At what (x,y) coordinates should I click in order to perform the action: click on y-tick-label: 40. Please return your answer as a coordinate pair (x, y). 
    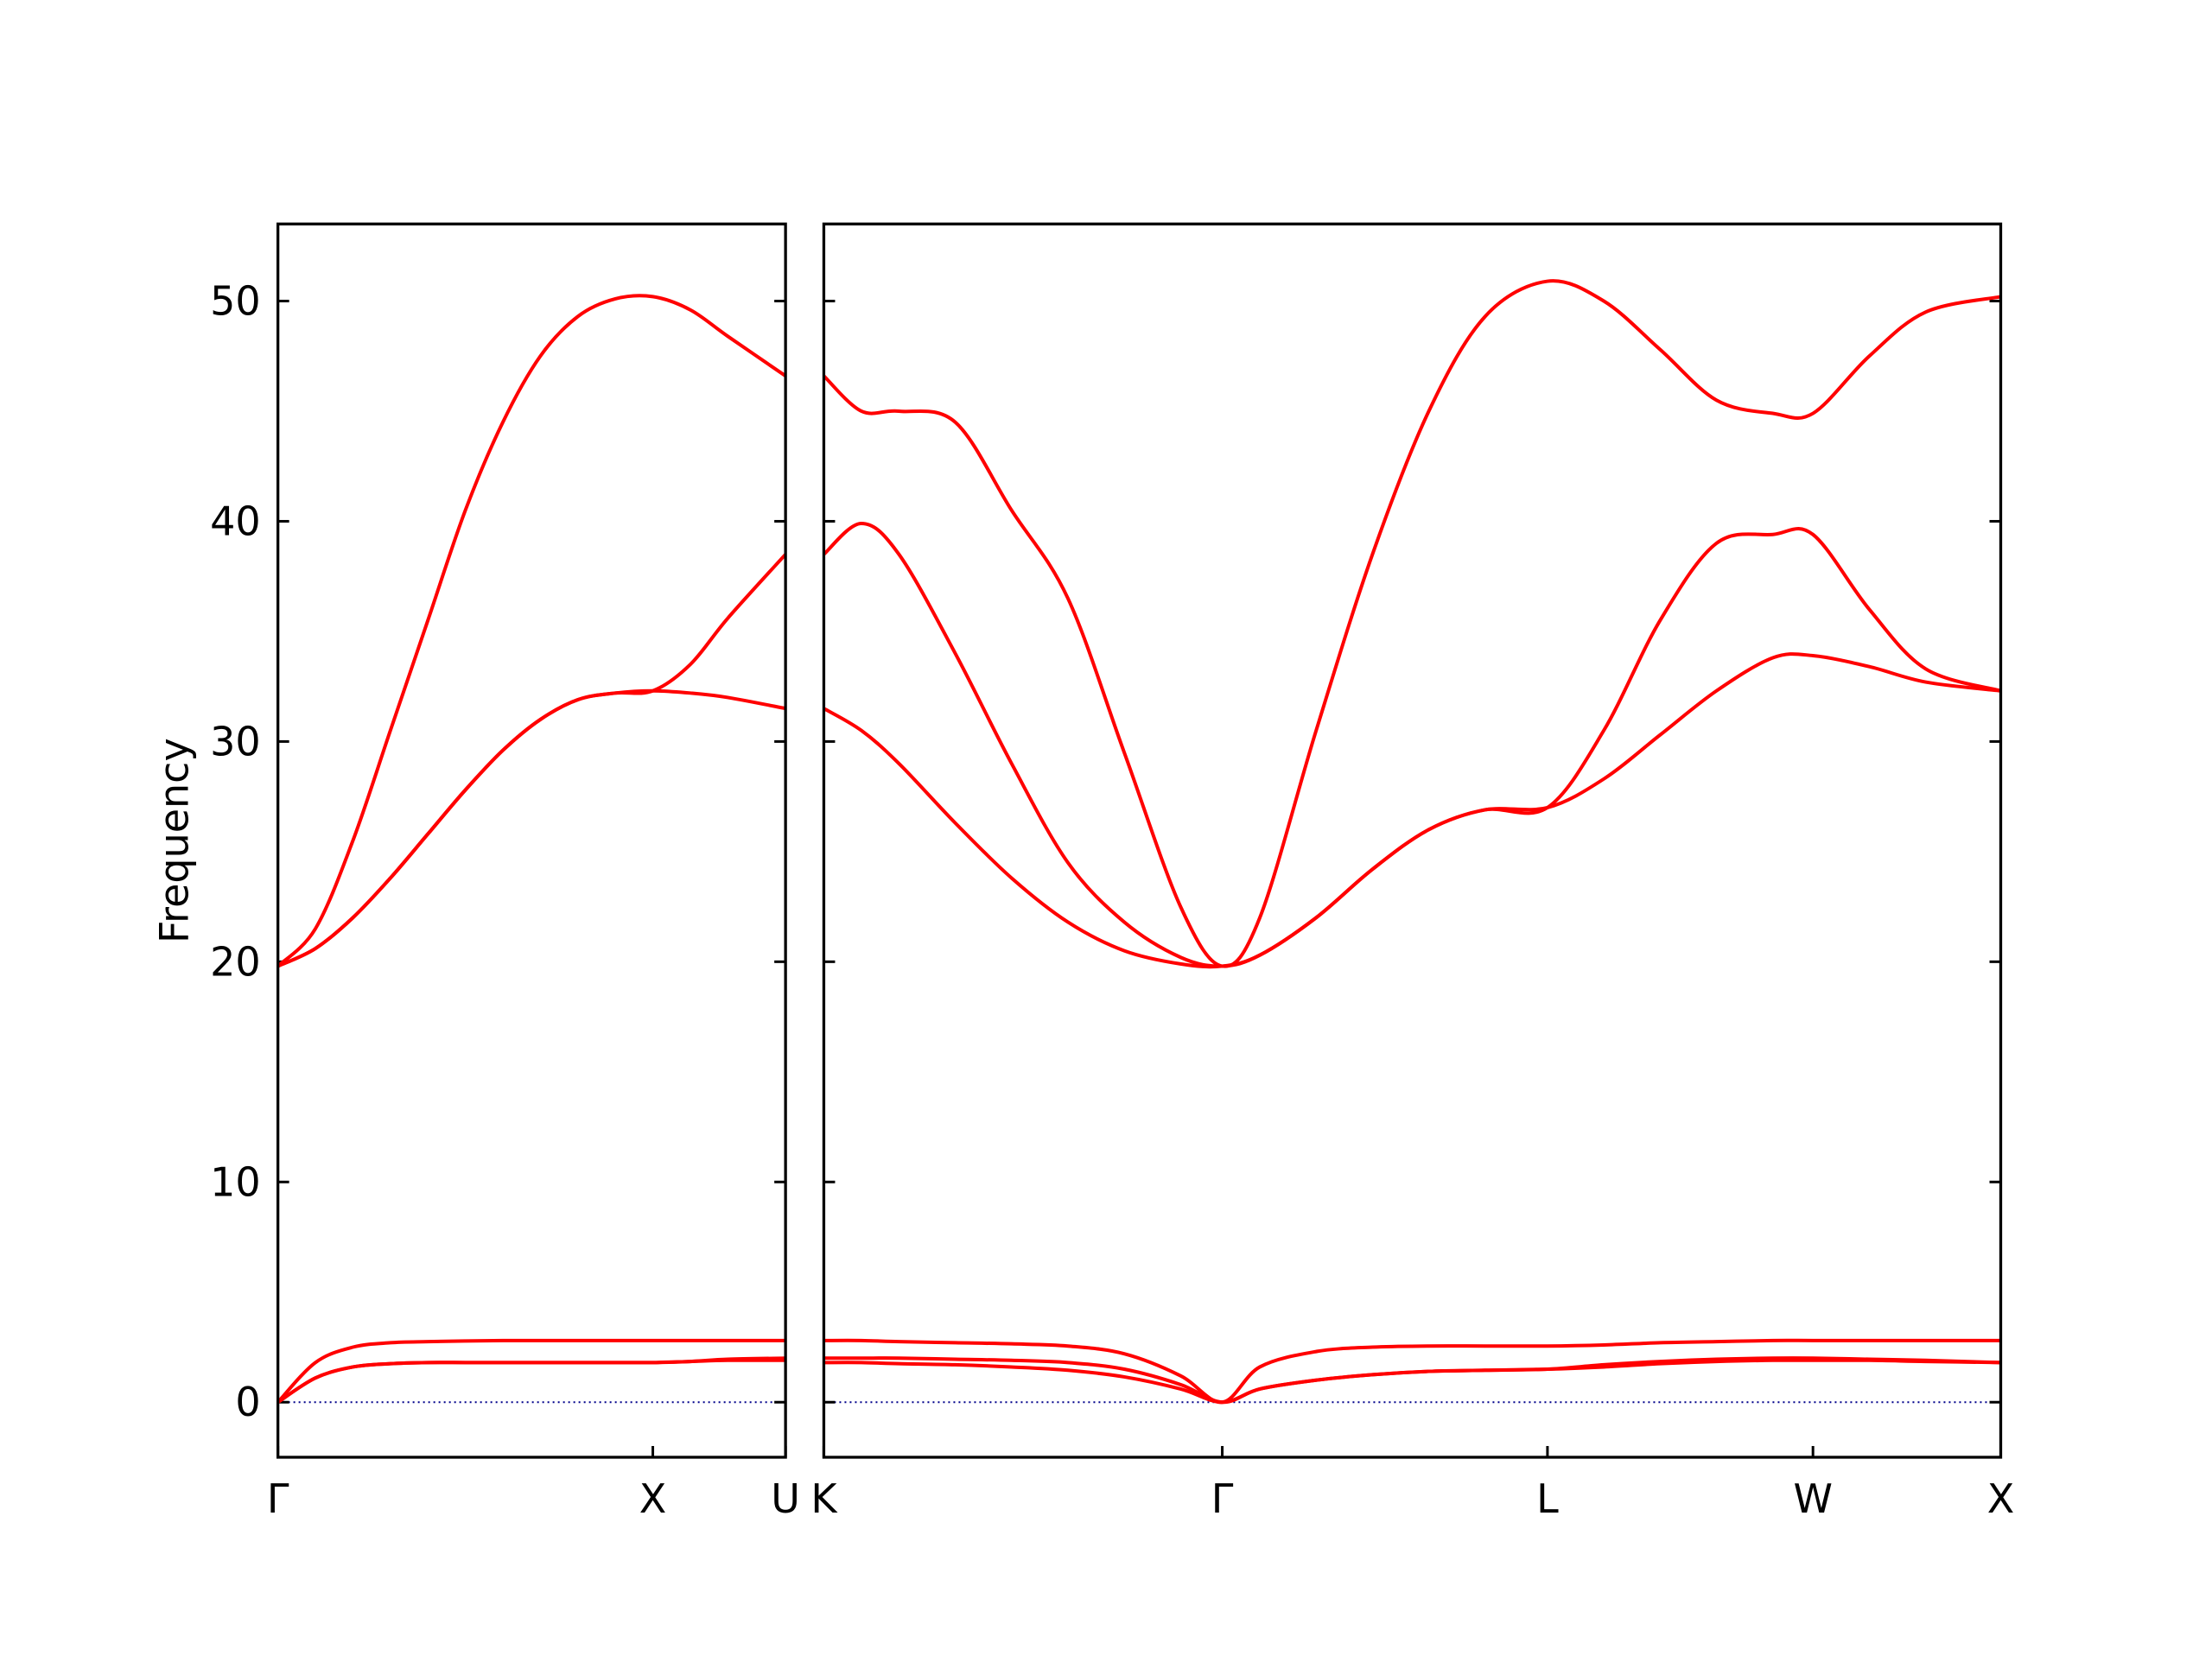
    Looking at the image, I should click on (235, 521).